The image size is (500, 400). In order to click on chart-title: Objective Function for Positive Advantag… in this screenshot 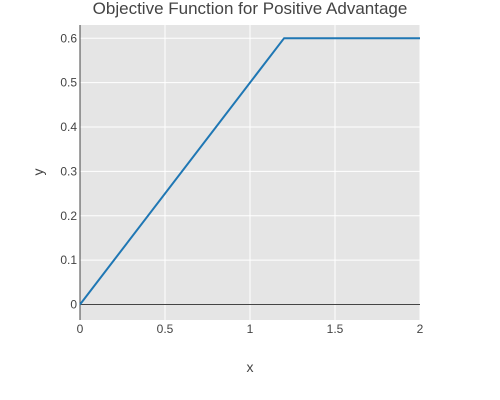, I will do `click(250, 9)`.